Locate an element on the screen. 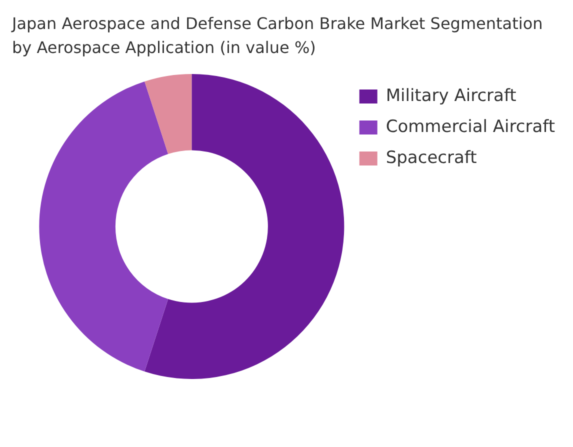 The image size is (573, 447). legend-label: Commercial Aircraft is located at coordinates (471, 126).